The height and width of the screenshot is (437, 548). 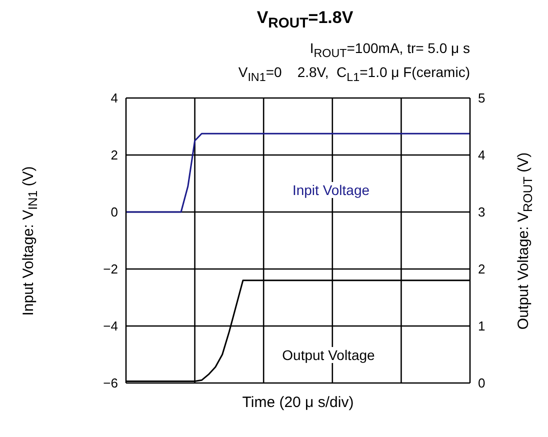 What do you see at coordinates (110, 383) in the screenshot?
I see `y-tick-label: −6` at bounding box center [110, 383].